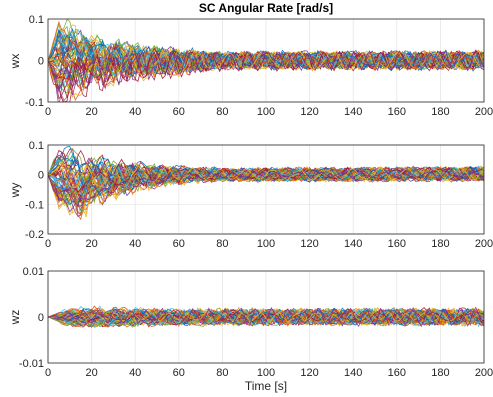 The image size is (493, 397). What do you see at coordinates (48, 373) in the screenshot?
I see `wz-x-tick-label: 0` at bounding box center [48, 373].